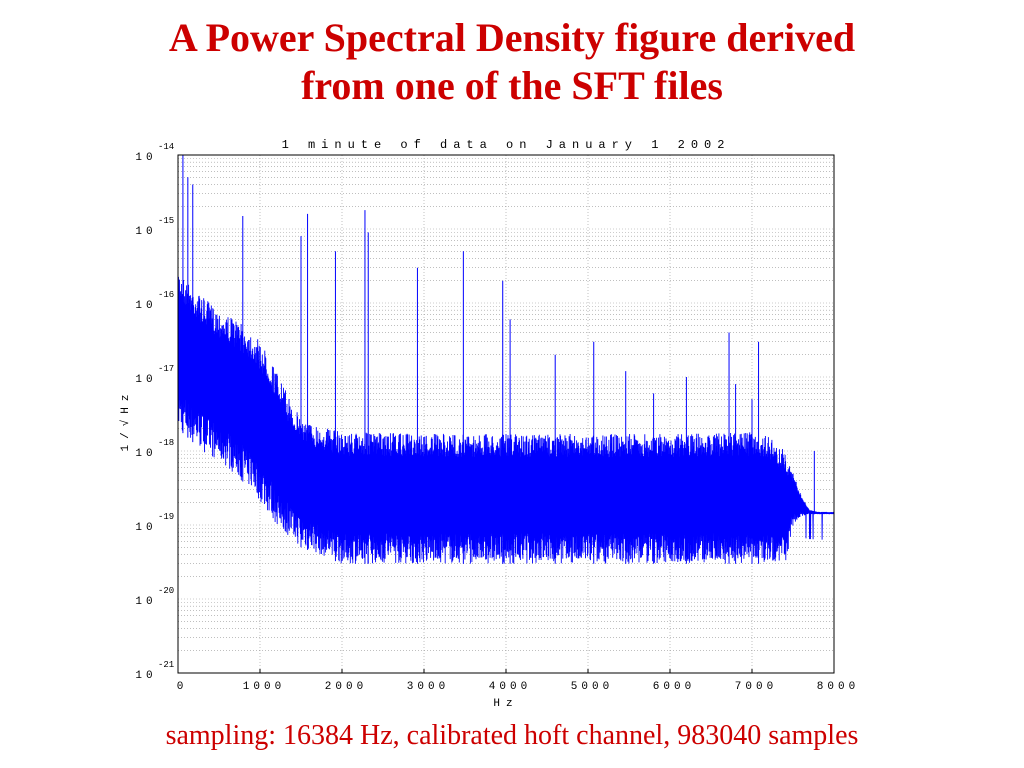 Image resolution: width=1024 pixels, height=768 pixels. I want to click on x-tick-label: 5000, so click(592, 687).